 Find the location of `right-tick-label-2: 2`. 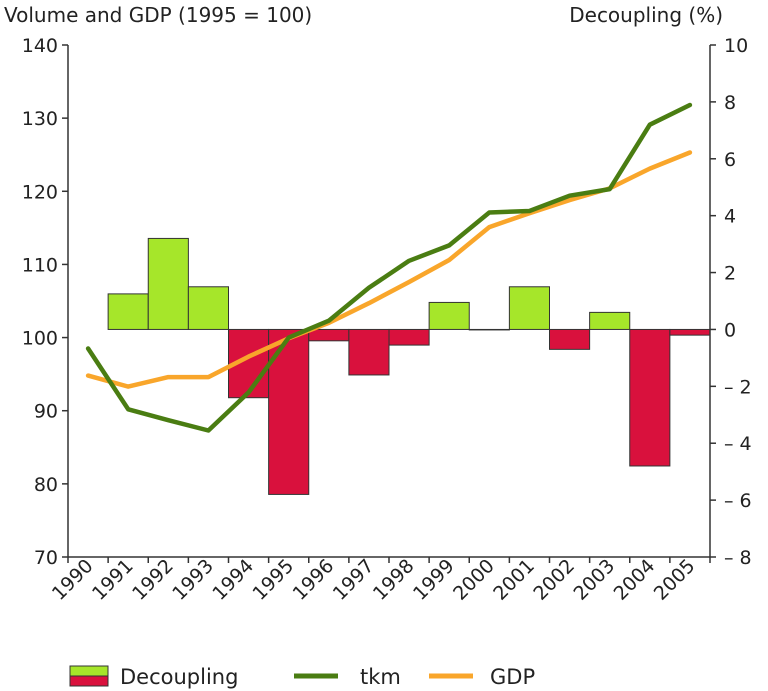

right-tick-label-2: 2 is located at coordinates (730, 274).